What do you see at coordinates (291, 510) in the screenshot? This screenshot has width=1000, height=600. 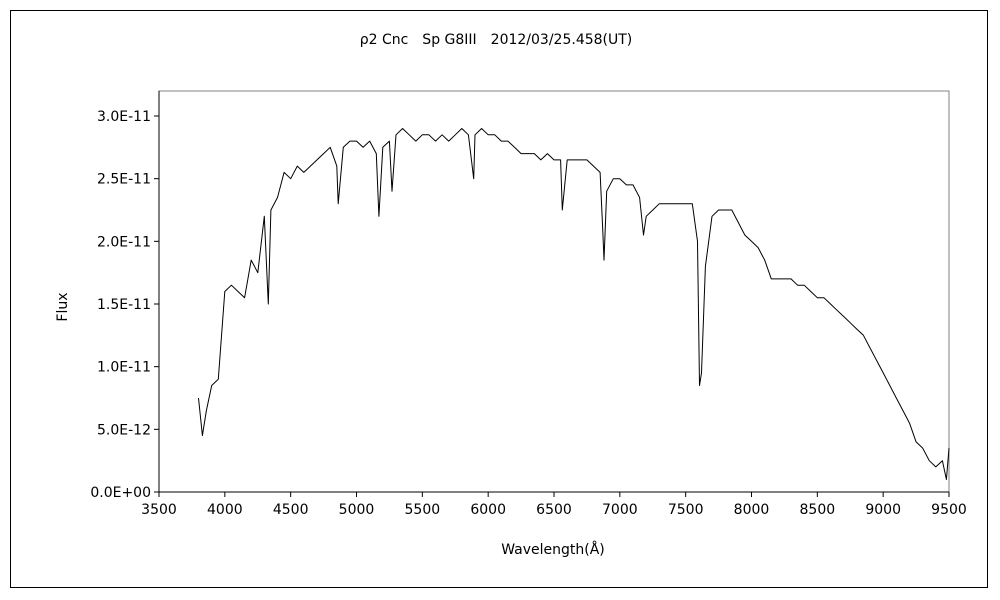 I see `x-tick-label: 4500` at bounding box center [291, 510].